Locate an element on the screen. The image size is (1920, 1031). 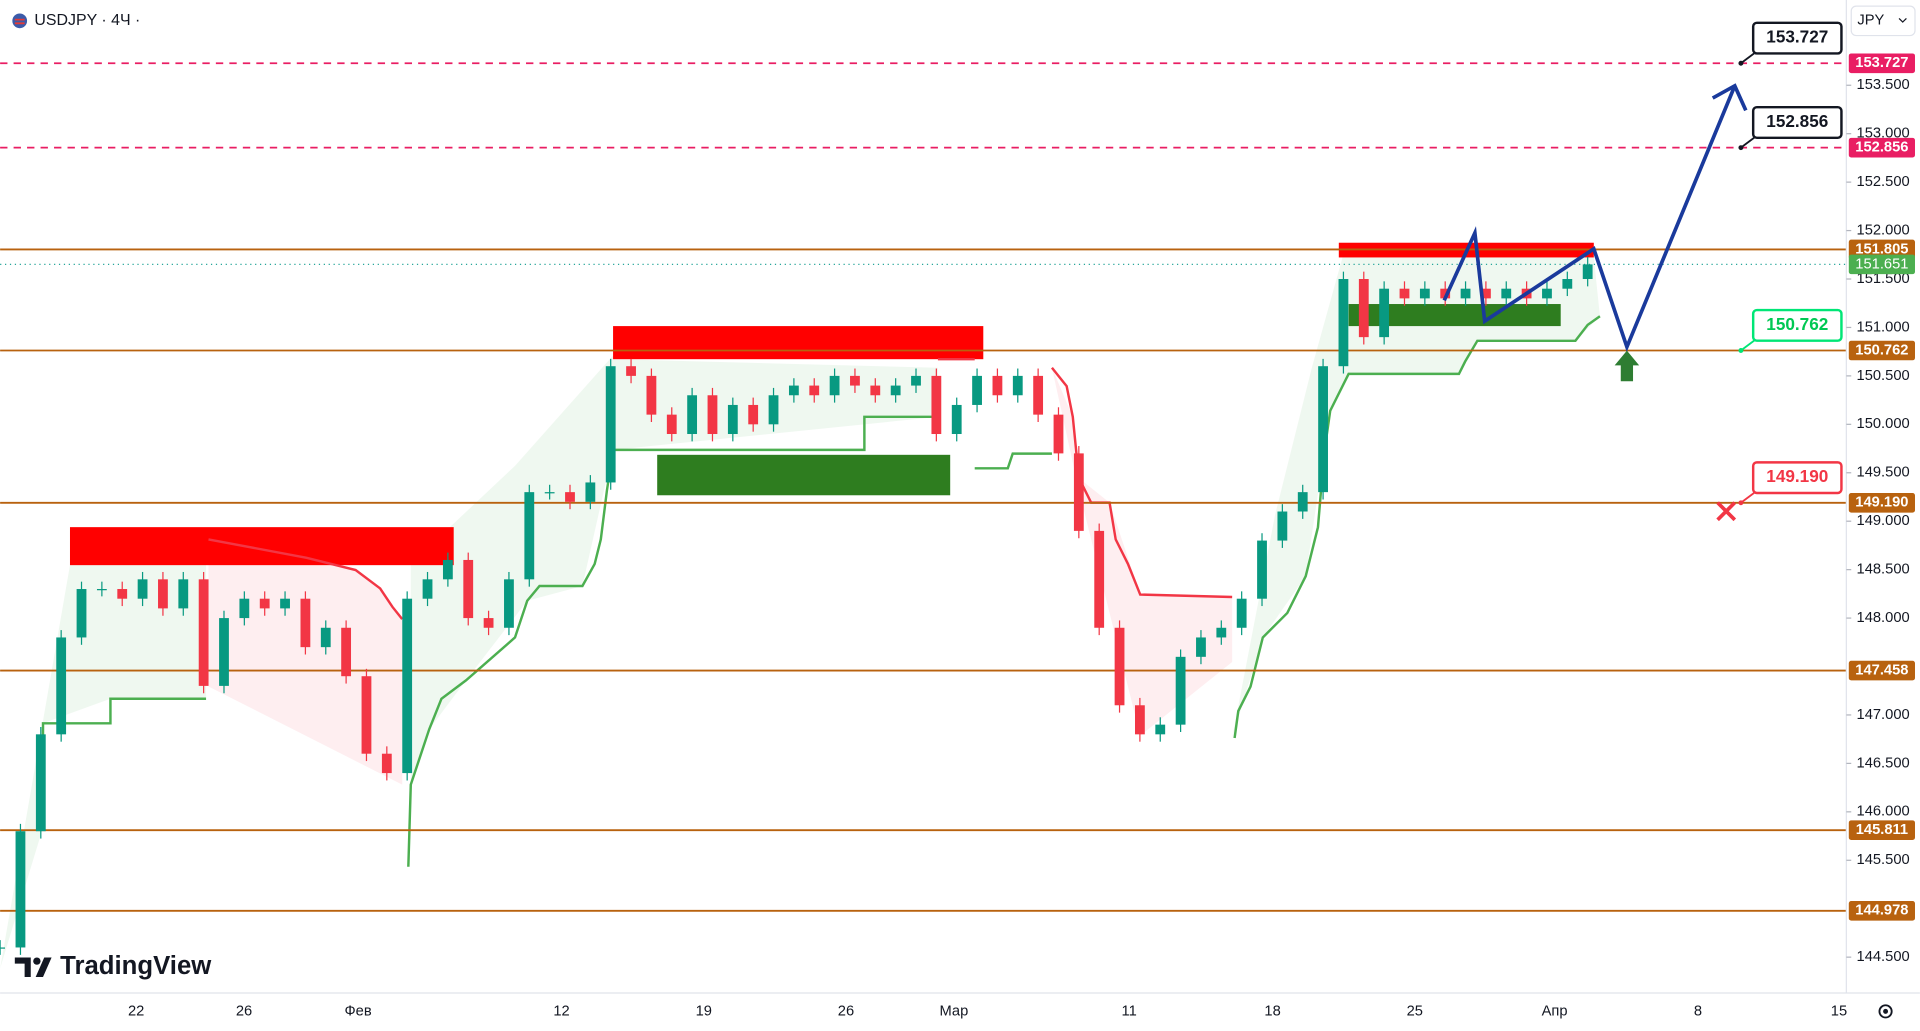
currency-button is located at coordinates (1883, 21).